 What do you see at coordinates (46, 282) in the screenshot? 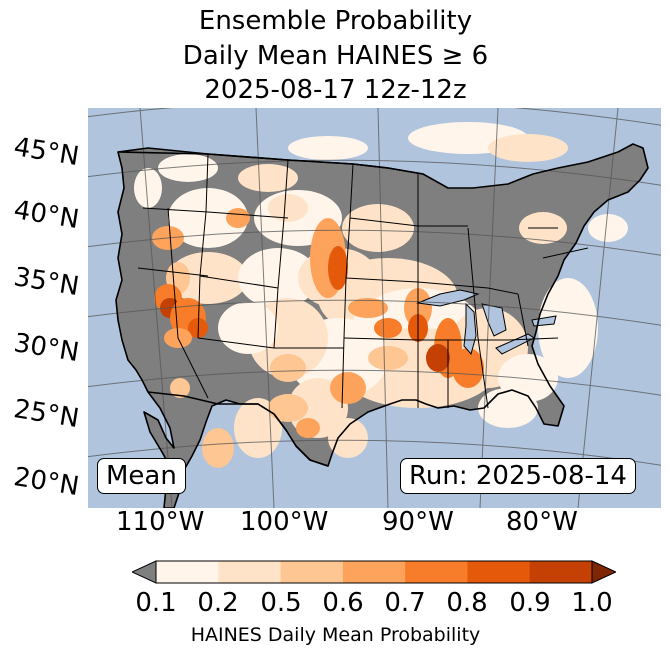
I see `lat-label-35: 35°N` at bounding box center [46, 282].